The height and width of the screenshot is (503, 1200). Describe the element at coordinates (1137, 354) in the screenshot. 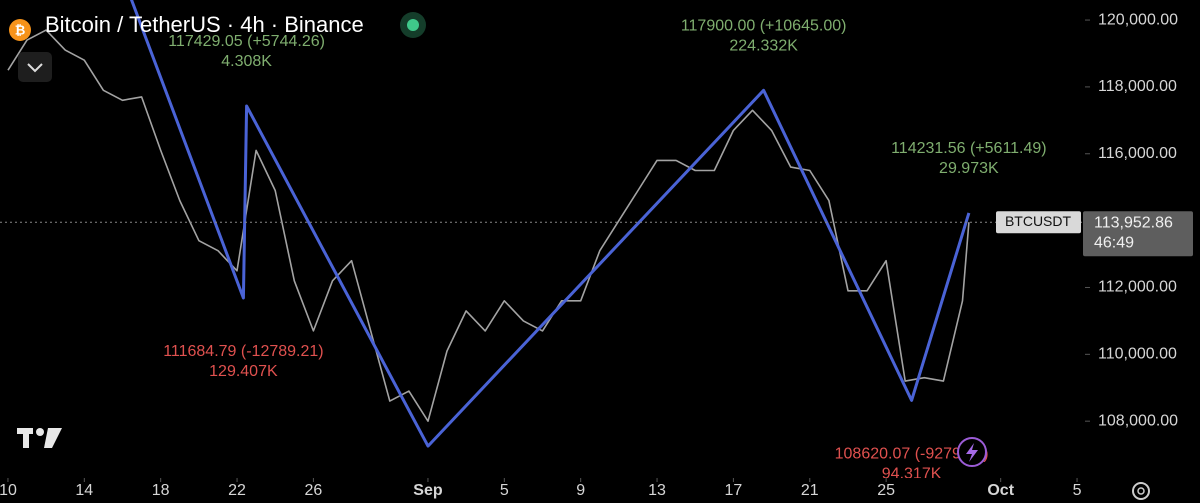

I see `y-tick-label: 110,000.00` at that location.